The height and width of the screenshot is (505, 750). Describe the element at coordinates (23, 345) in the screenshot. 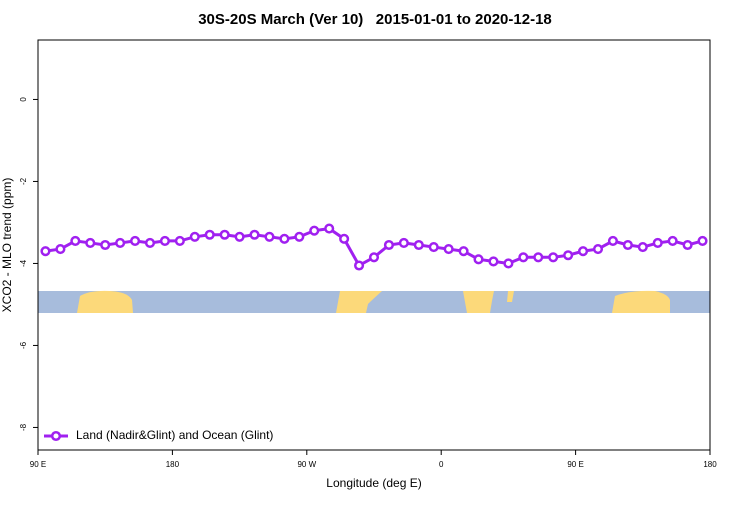

I see `y-tick-label: -6` at that location.